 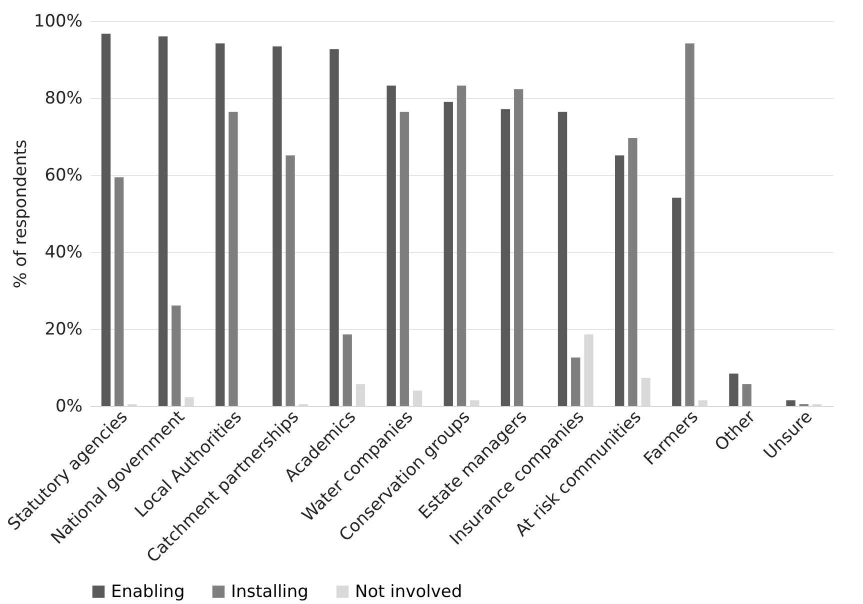 What do you see at coordinates (269, 592) in the screenshot?
I see `legend-label: Installing` at bounding box center [269, 592].